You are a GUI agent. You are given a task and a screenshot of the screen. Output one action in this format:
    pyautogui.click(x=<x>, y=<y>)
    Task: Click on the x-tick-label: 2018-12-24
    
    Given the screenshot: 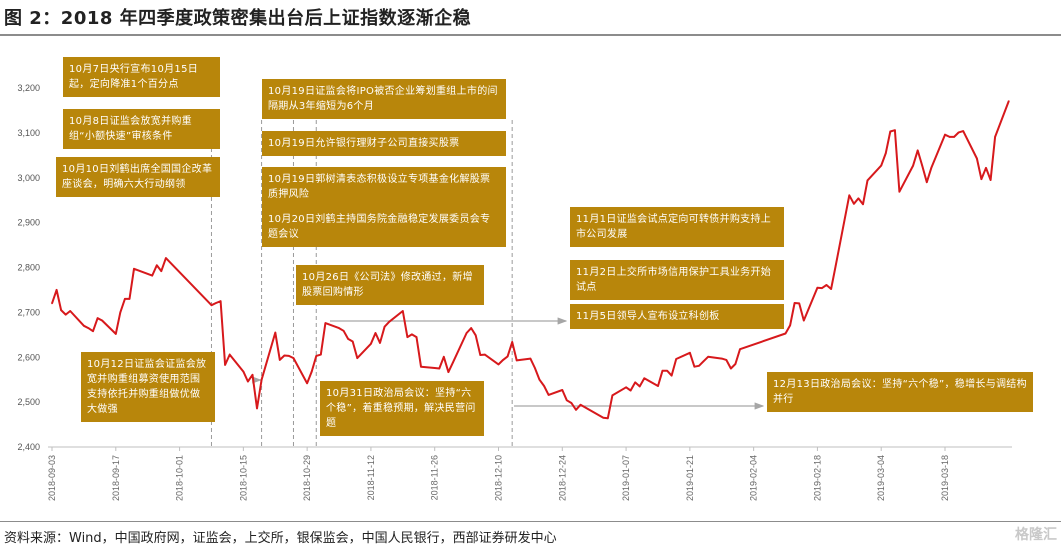 What is the action you would take?
    pyautogui.click(x=562, y=478)
    